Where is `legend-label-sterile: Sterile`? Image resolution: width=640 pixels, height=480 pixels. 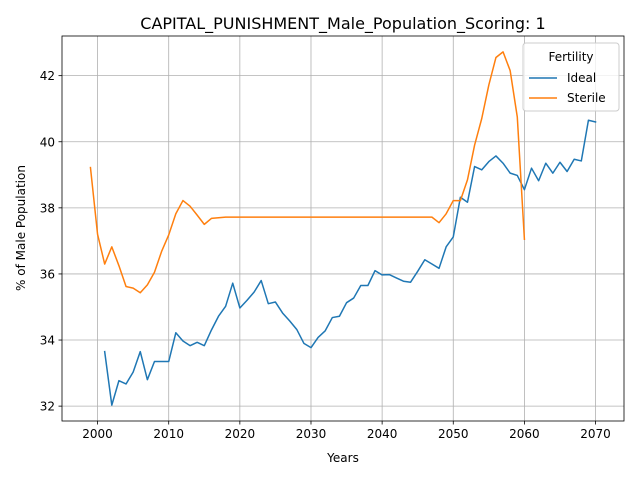
legend-label-sterile: Sterile is located at coordinates (586, 98).